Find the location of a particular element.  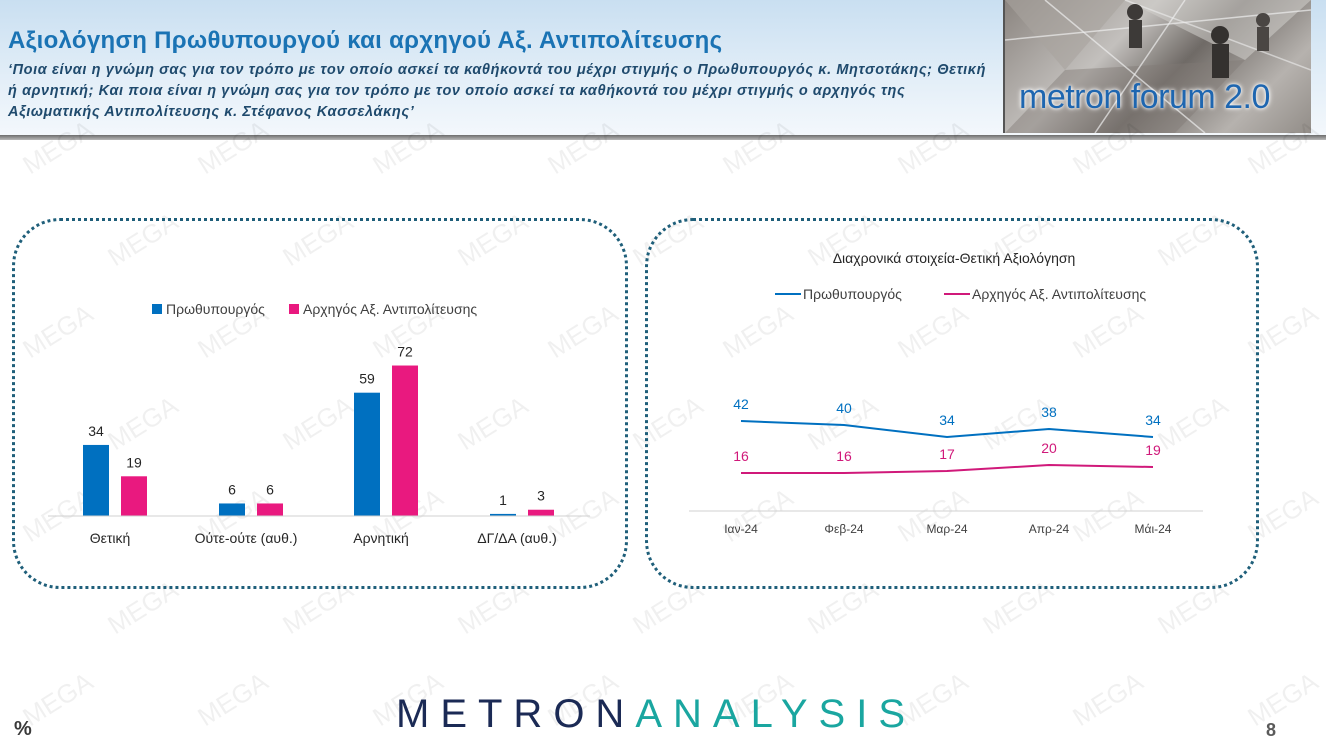

line-category-label: Μάι-24 is located at coordinates (1153, 529).